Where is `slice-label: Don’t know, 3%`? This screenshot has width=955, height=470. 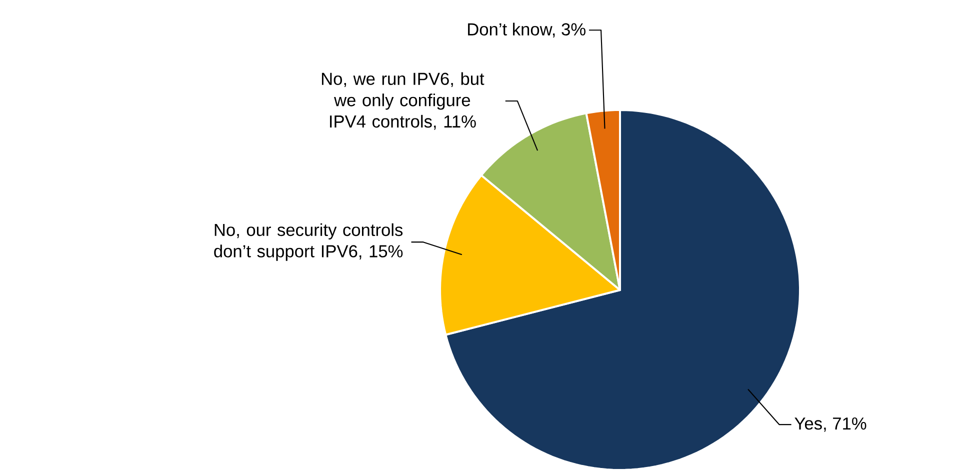 slice-label: Don’t know, 3% is located at coordinates (527, 30).